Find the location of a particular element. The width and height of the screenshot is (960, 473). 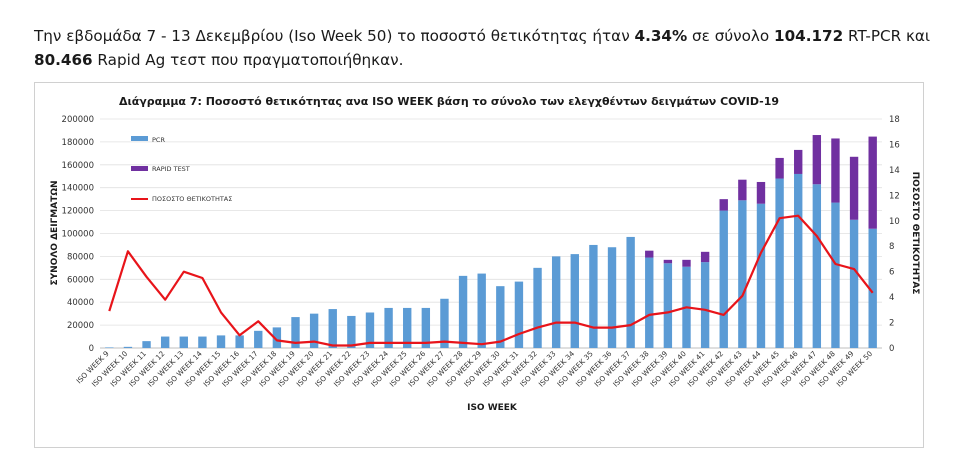

legend-label-rapid: RAPID TEST is located at coordinates (171, 169).